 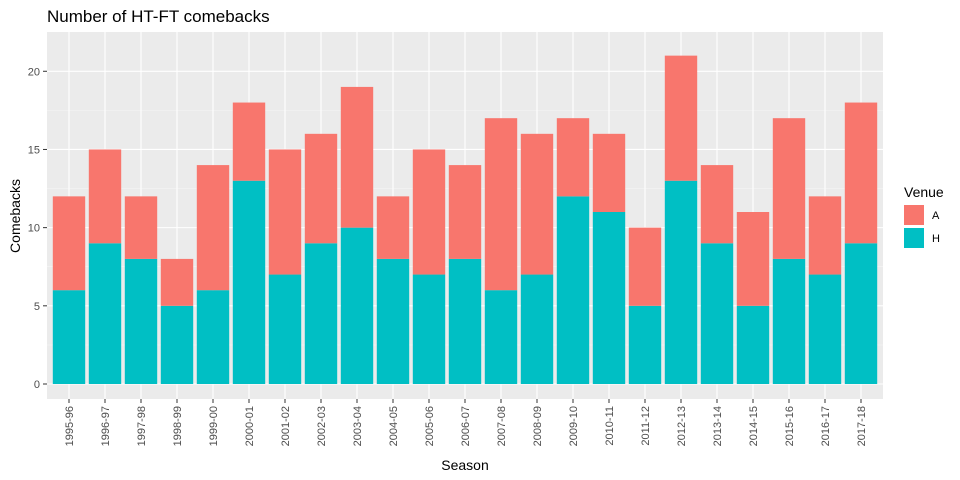 What do you see at coordinates (214, 426) in the screenshot?
I see `x-tick-label: 1999-00` at bounding box center [214, 426].